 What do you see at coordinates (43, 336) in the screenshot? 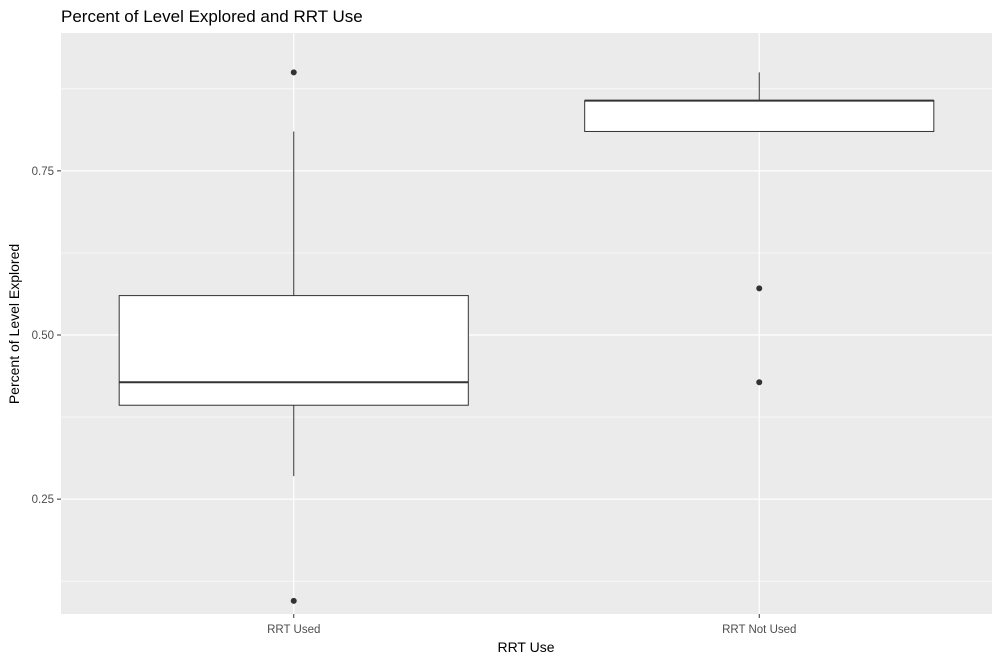
I see `y-tick-label: 0.50` at bounding box center [43, 336].